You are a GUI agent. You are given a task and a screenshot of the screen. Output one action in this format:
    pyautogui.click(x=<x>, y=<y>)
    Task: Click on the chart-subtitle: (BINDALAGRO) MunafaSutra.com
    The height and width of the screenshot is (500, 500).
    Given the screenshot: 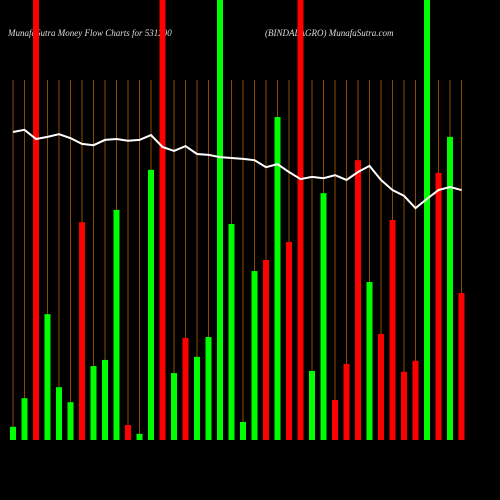 What is the action you would take?
    pyautogui.click(x=329, y=33)
    